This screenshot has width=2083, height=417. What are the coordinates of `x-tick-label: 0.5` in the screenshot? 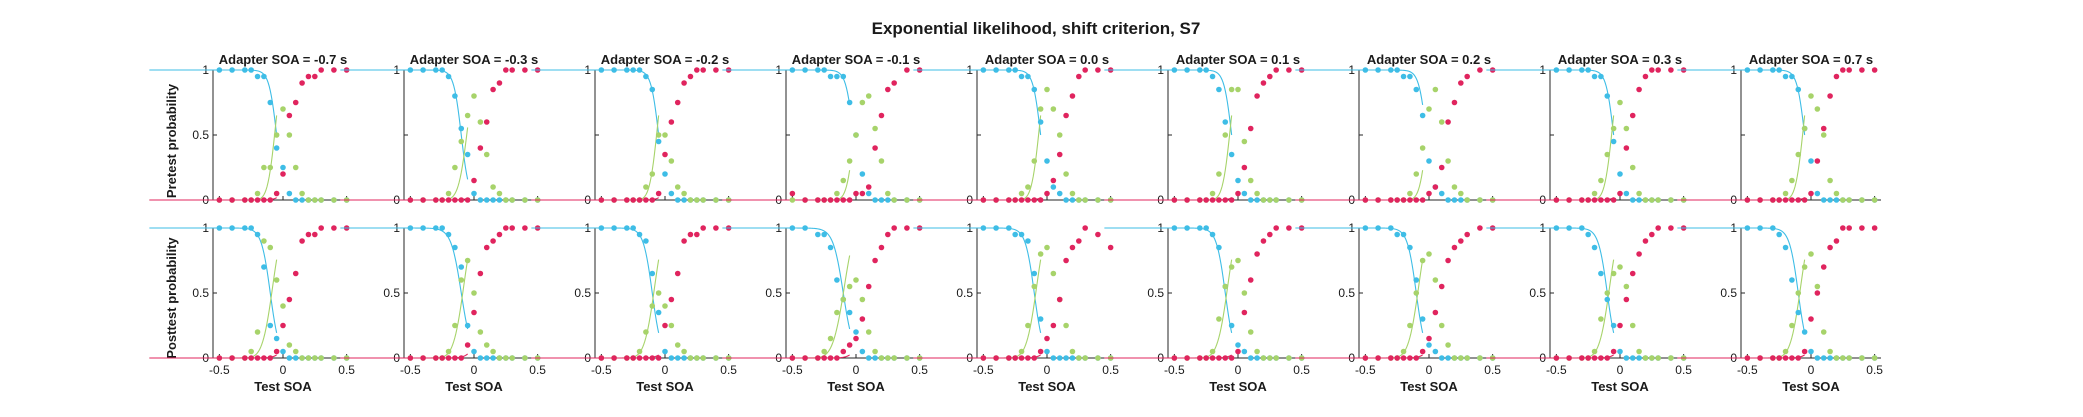 It's located at (1683, 370).